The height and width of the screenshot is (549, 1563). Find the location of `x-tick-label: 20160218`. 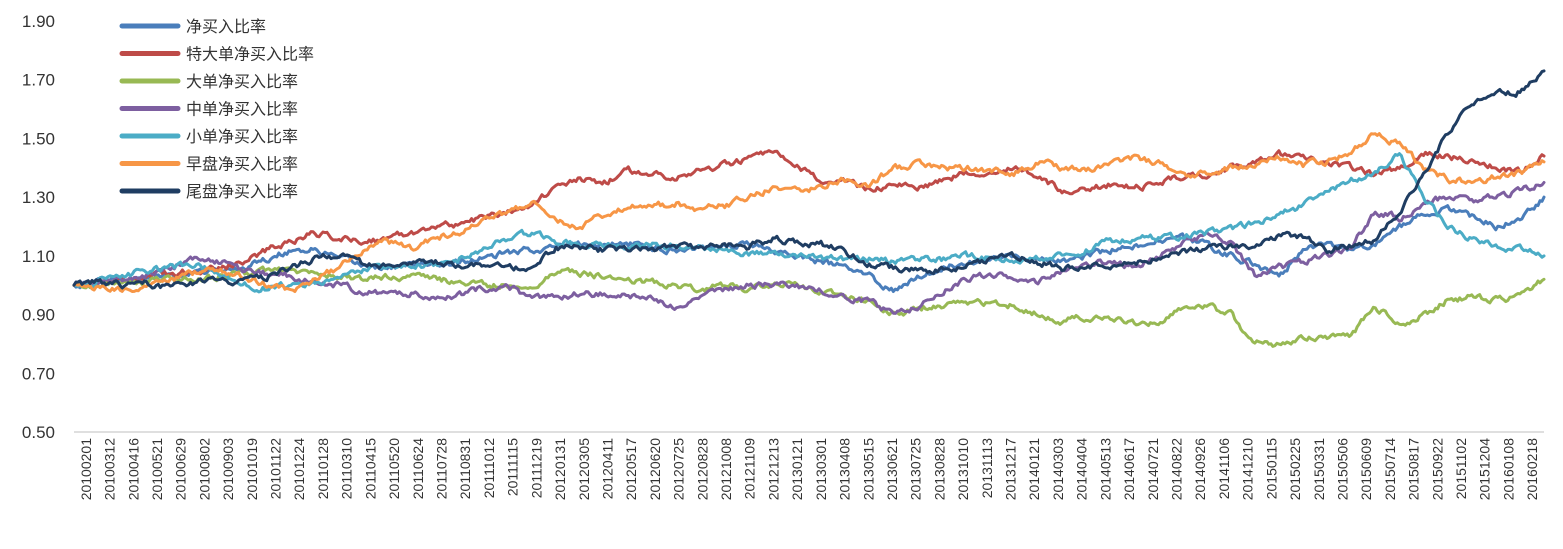

x-tick-label: 20160218 is located at coordinates (1532, 469).